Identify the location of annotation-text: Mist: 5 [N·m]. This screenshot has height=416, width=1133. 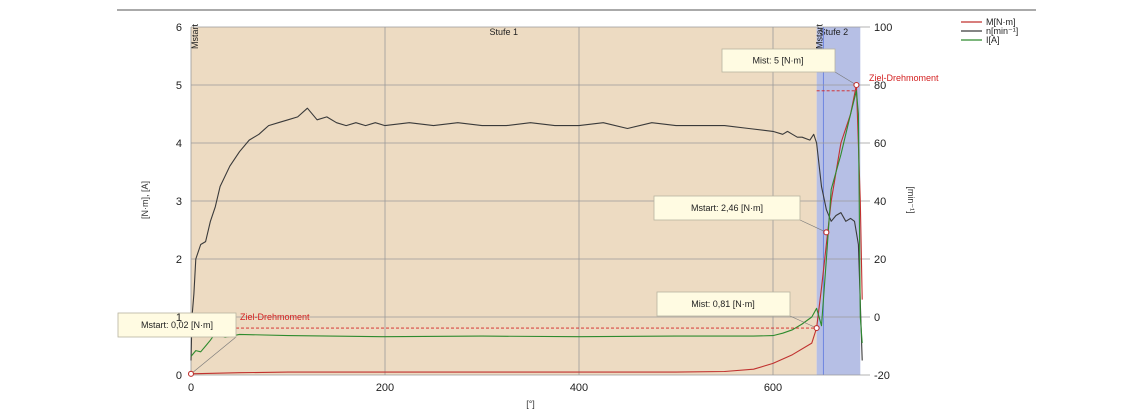
(778, 61).